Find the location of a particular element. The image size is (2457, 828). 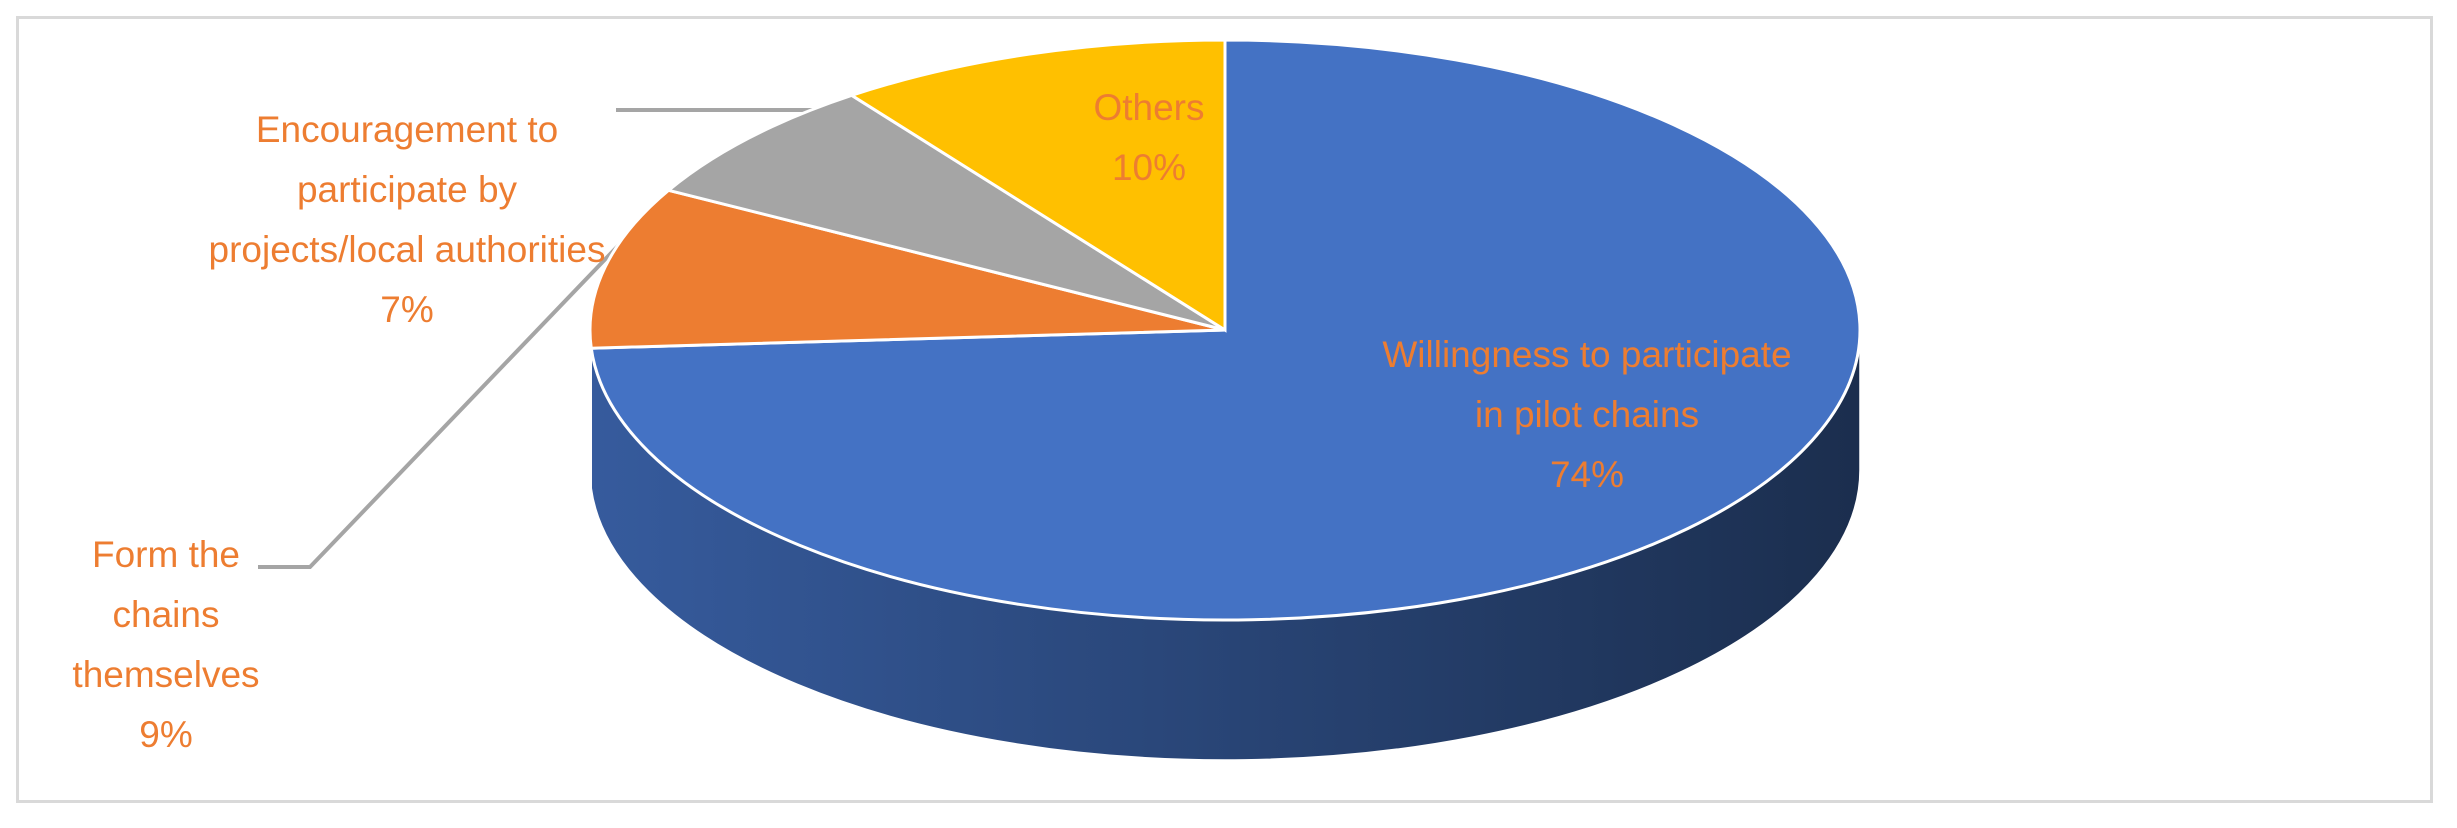

category-label: Others is located at coordinates (1149, 107).